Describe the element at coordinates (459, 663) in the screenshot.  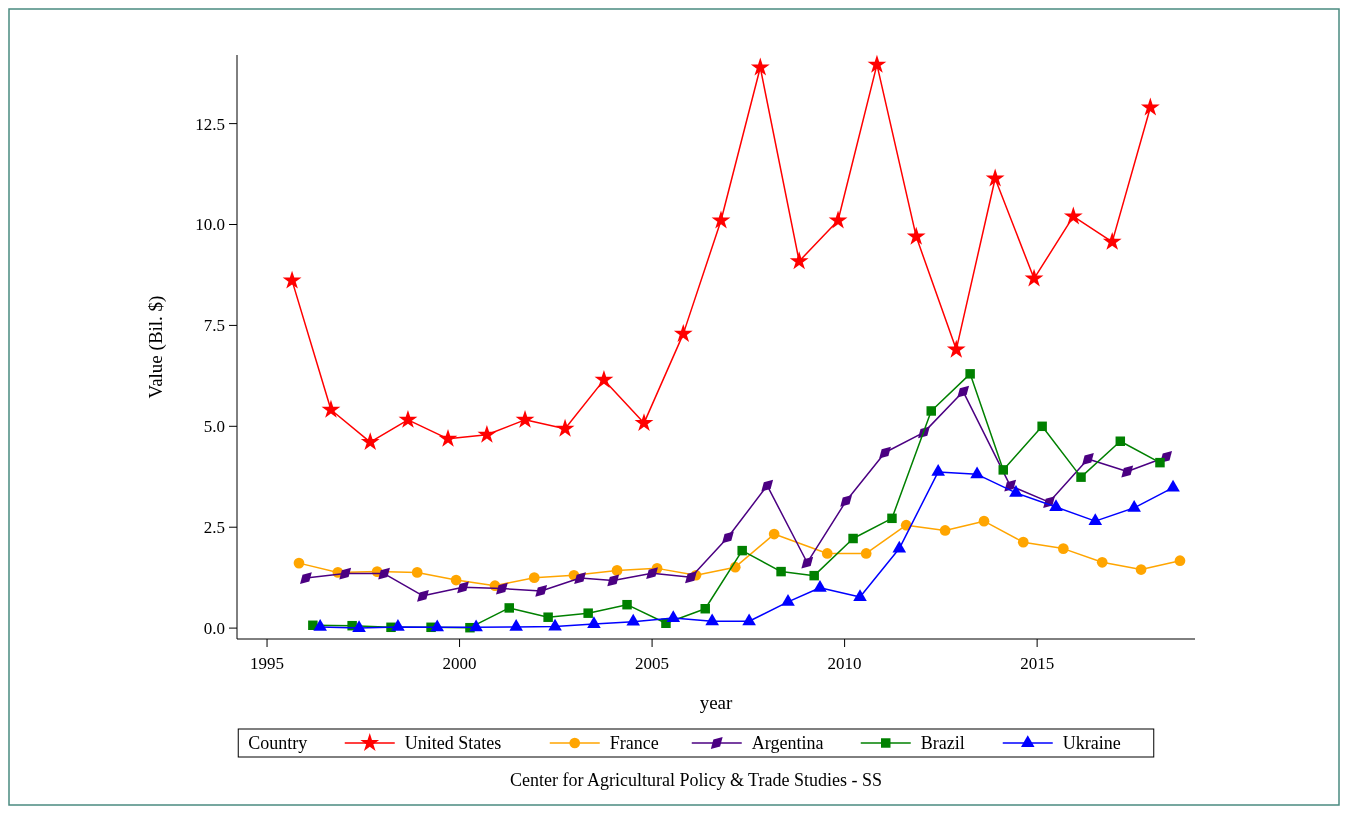
I see `x-tick-label: 2000` at that location.